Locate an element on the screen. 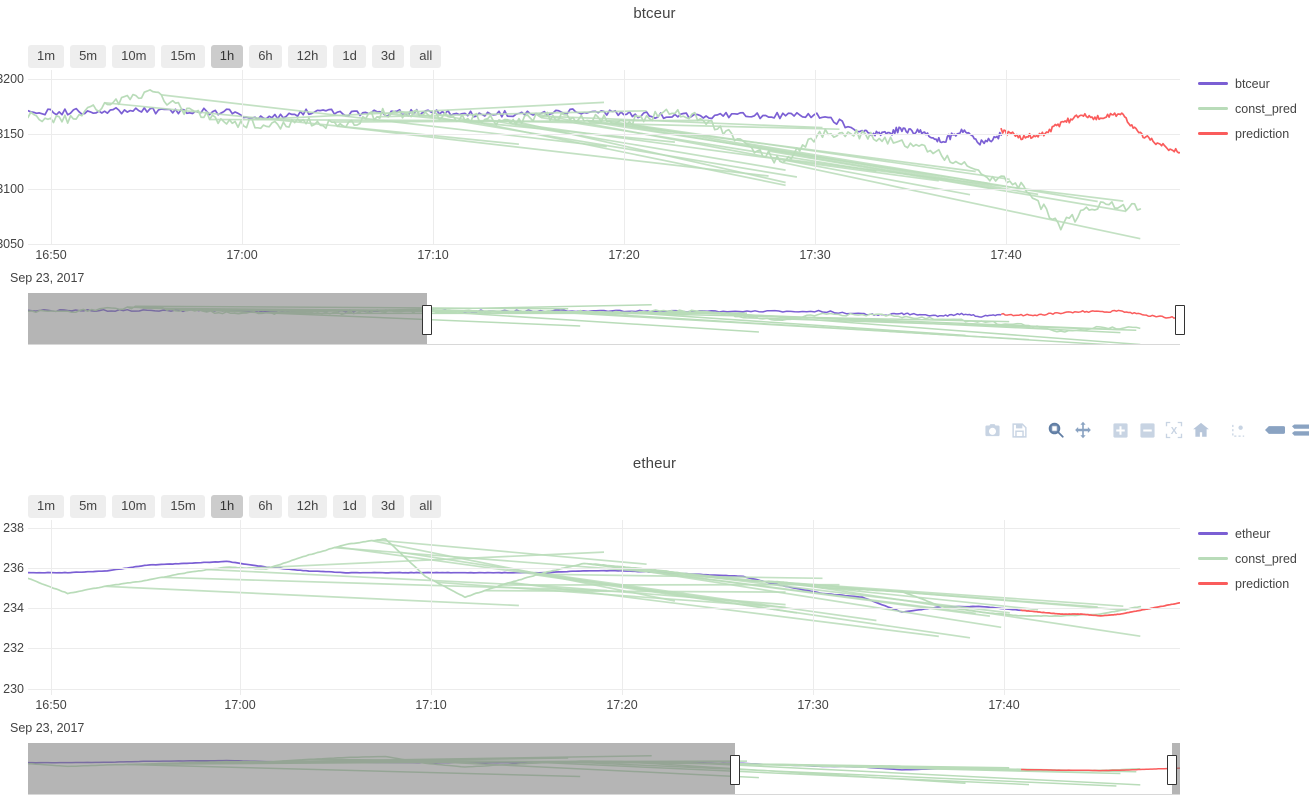 The image size is (1309, 807). ytick: 3150 is located at coordinates (12, 134).